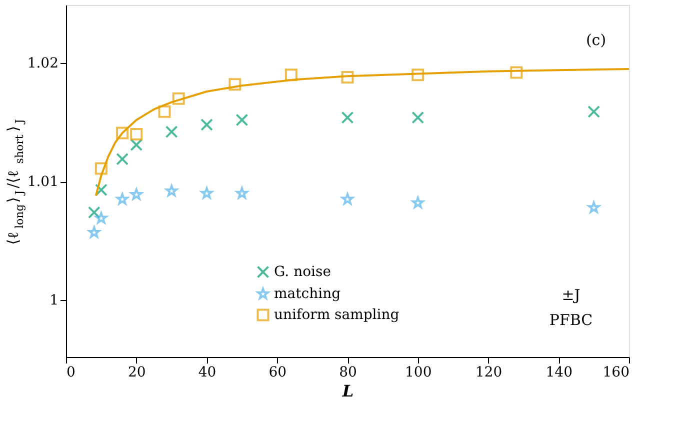 Image resolution: width=675 pixels, height=422 pixels. What do you see at coordinates (347, 391) in the screenshot?
I see `x-axis-title: L` at bounding box center [347, 391].